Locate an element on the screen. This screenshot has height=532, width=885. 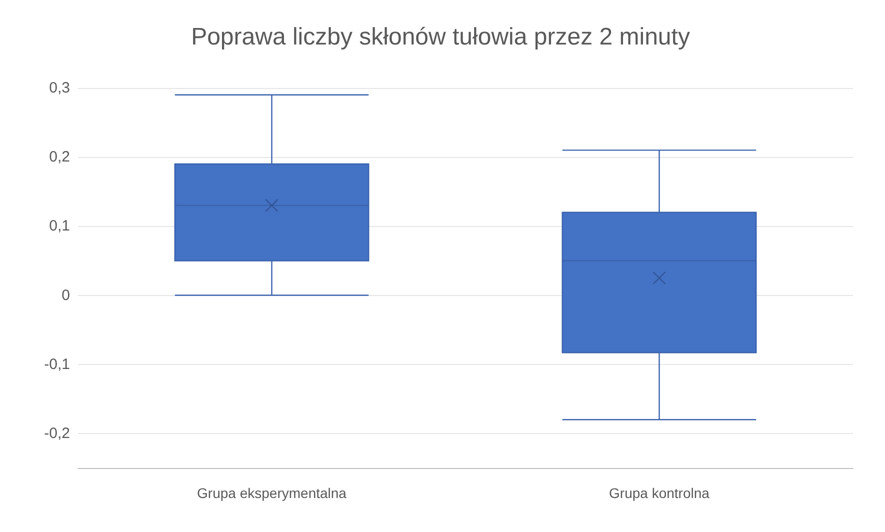
y-tick-label: -0,2 is located at coordinates (57, 433).